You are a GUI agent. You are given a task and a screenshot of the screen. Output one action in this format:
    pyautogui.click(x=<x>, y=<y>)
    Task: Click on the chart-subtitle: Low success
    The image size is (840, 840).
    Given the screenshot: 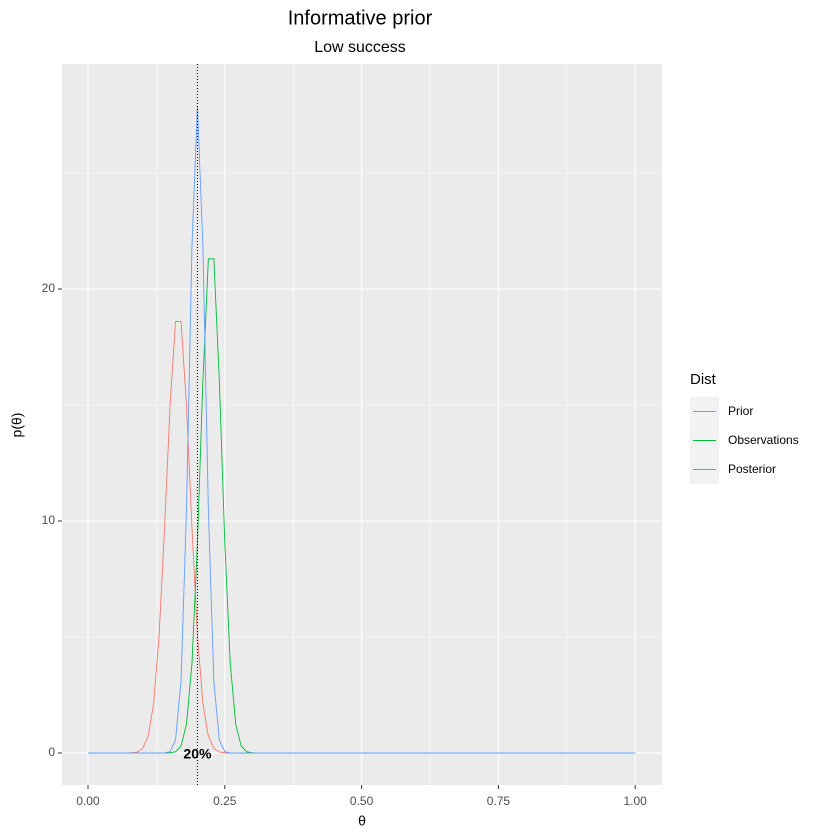 What is the action you would take?
    pyautogui.click(x=360, y=47)
    